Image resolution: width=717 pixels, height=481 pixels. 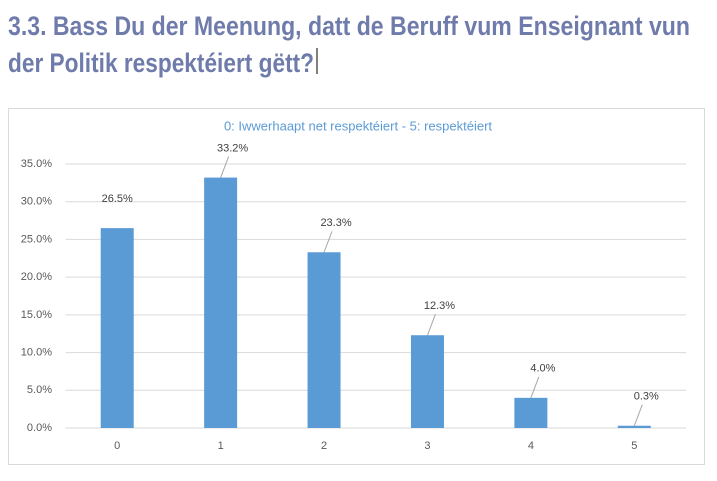 What do you see at coordinates (427, 446) in the screenshot?
I see `x-tick-label: 3` at bounding box center [427, 446].